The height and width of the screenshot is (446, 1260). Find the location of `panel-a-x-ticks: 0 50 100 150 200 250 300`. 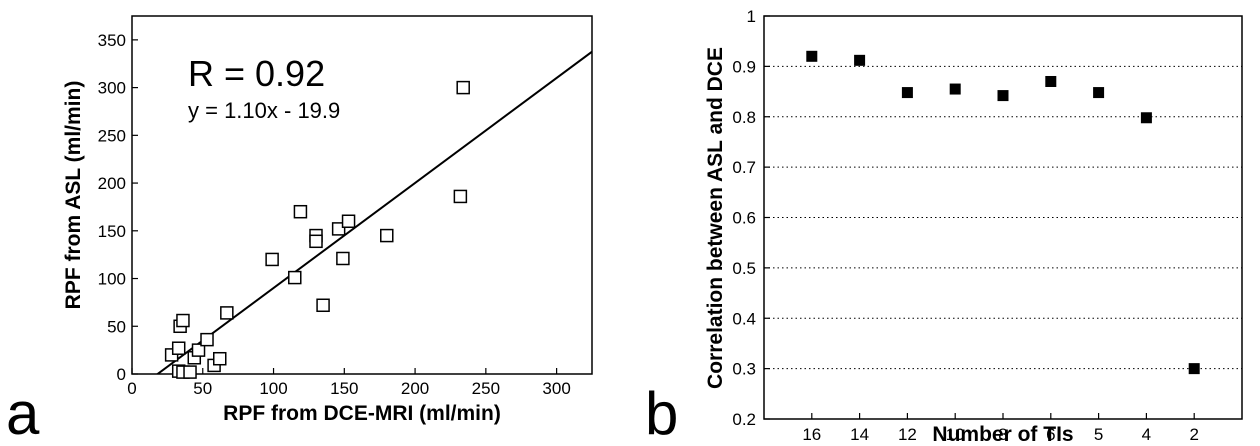

panel-a-x-ticks: 0 50 100 150 200 250 300 is located at coordinates (349, 383).